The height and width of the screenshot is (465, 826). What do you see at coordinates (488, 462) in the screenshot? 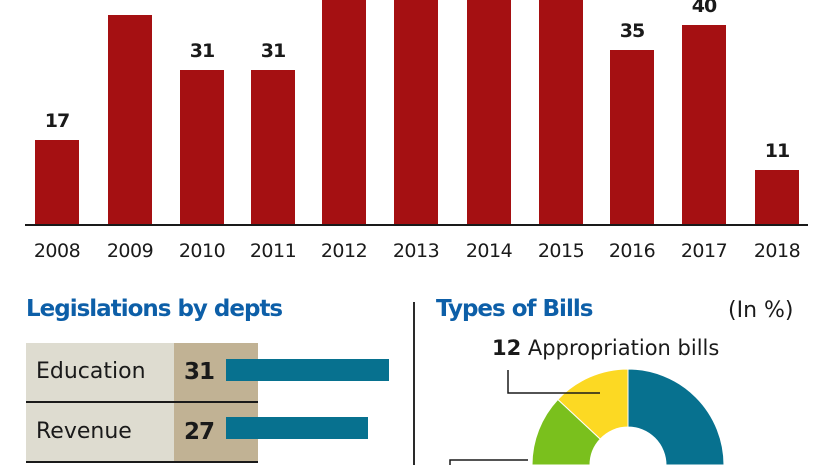
I see `leader-line-second` at bounding box center [488, 462].